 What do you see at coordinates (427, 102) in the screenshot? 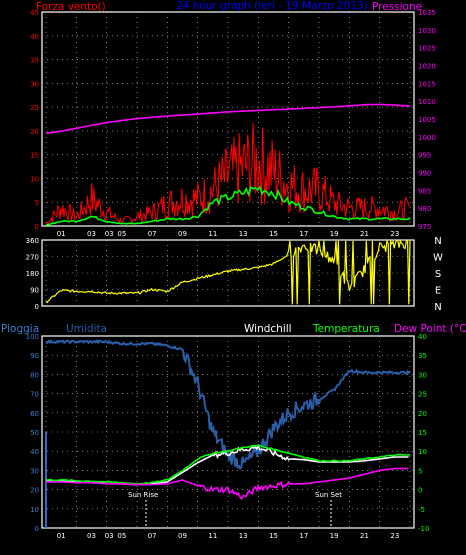
I see `y2-tick-label: 1010` at bounding box center [427, 102].